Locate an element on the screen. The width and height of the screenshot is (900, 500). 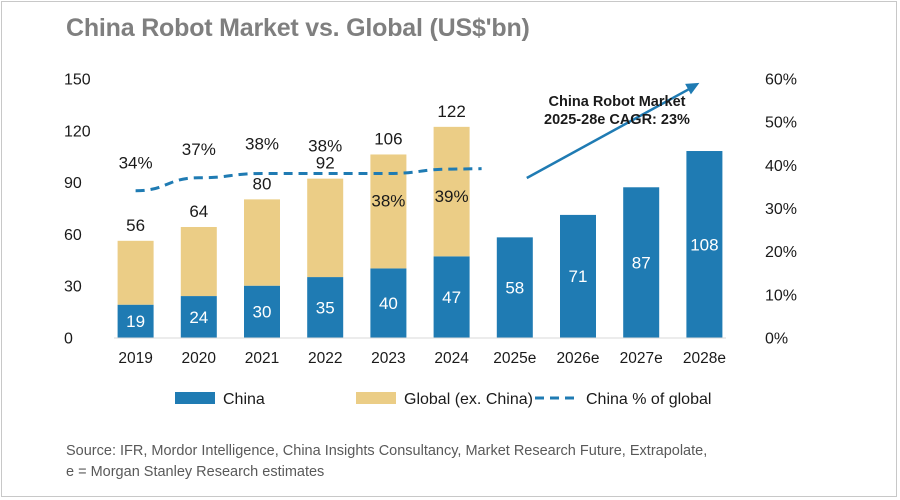
data-label-china: 87 is located at coordinates (641, 262).